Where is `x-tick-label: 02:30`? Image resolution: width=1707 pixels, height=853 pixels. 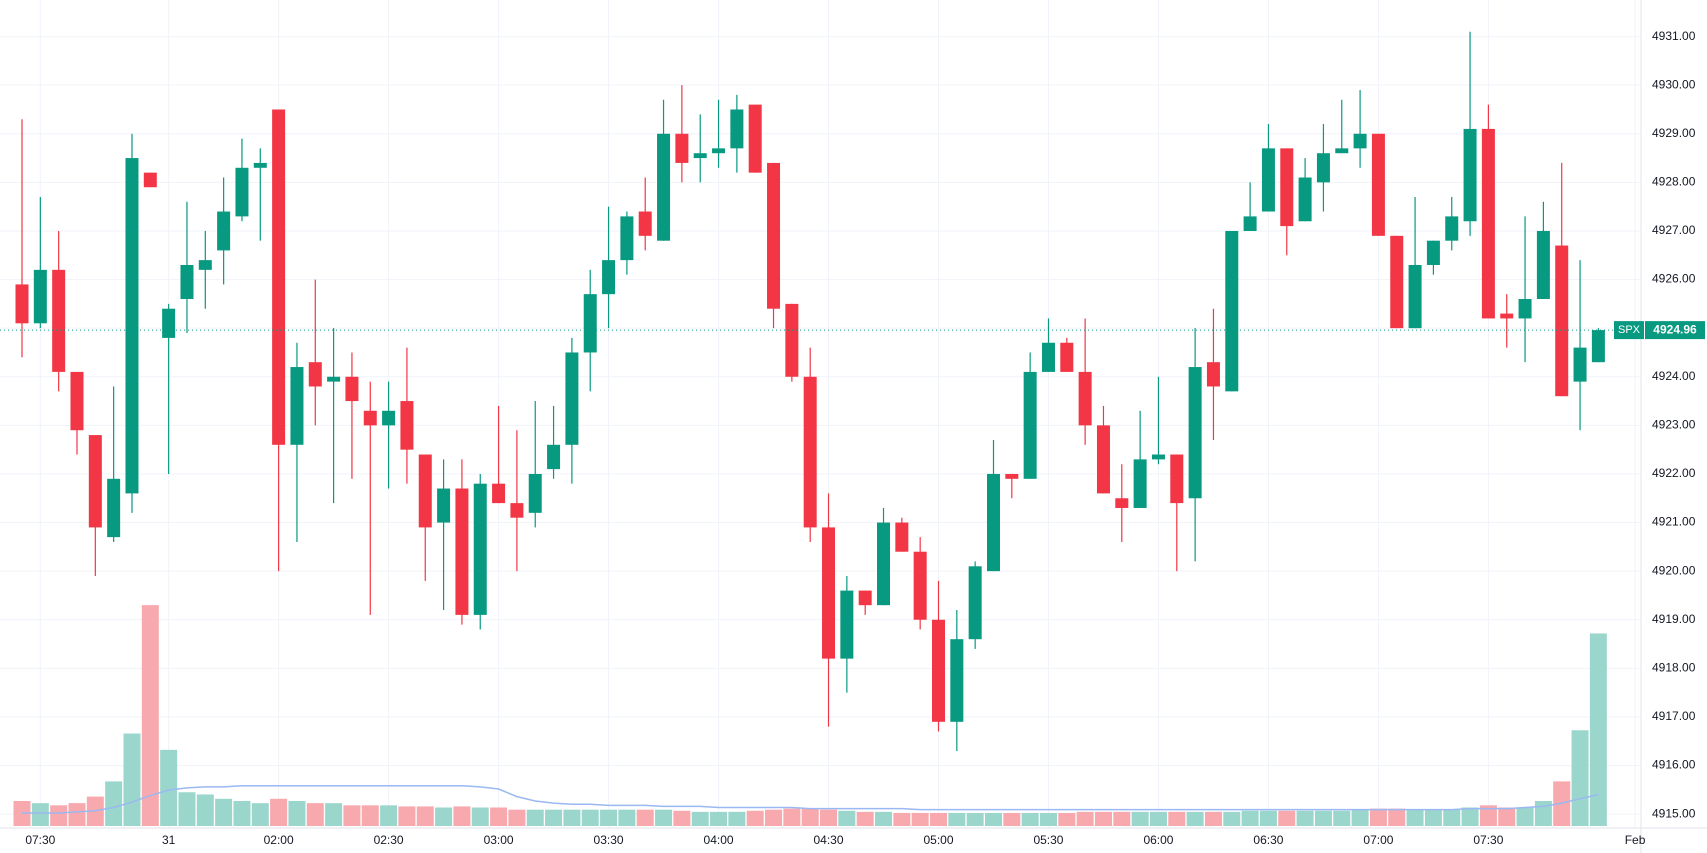
x-tick-label: 02:30 is located at coordinates (389, 840).